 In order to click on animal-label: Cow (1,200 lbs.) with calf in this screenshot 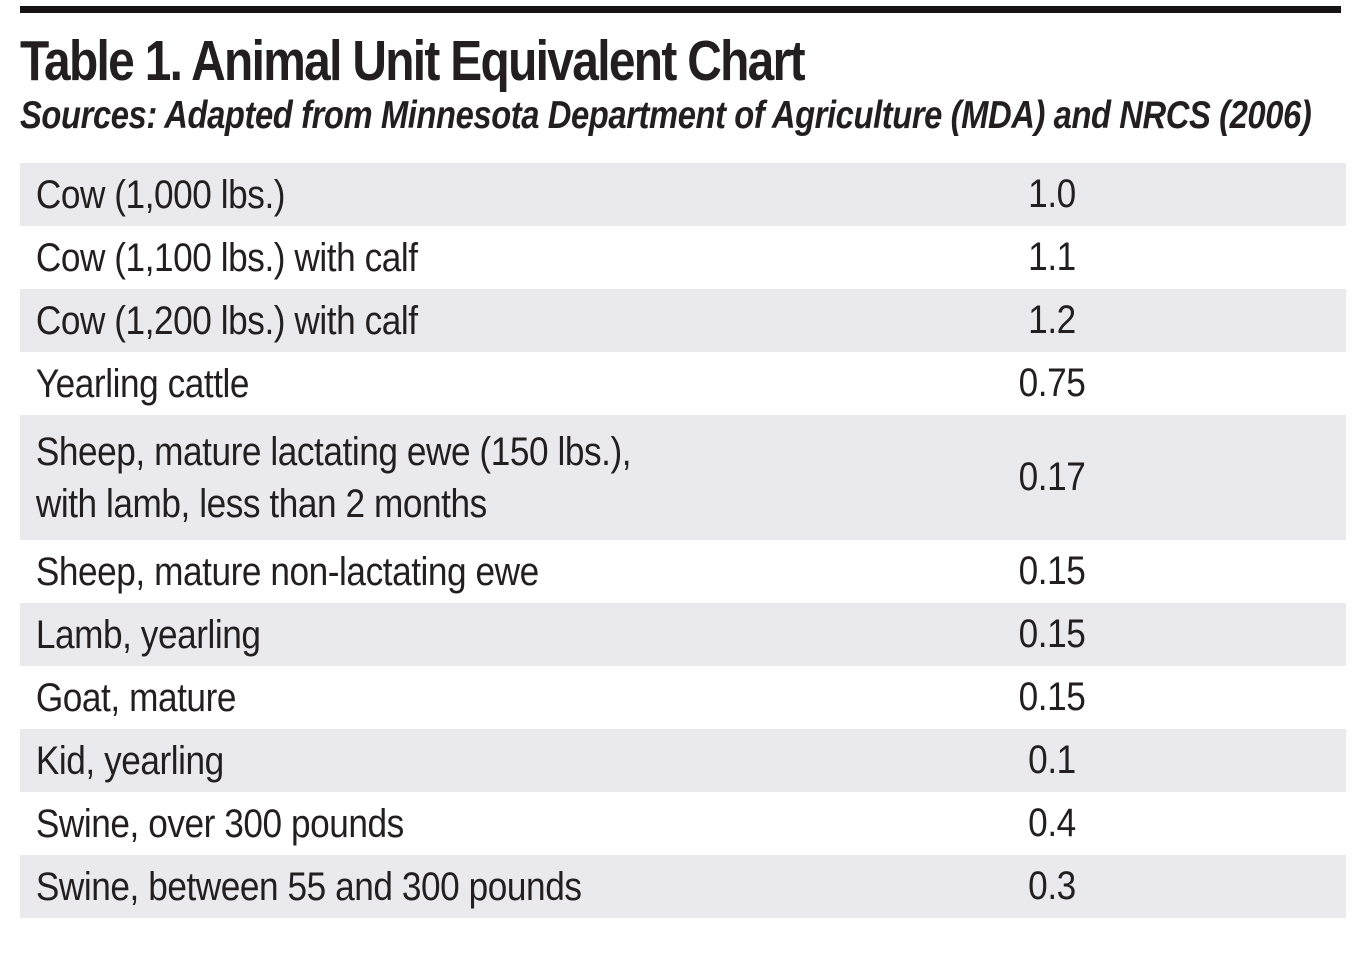, I will do `click(226, 320)`.